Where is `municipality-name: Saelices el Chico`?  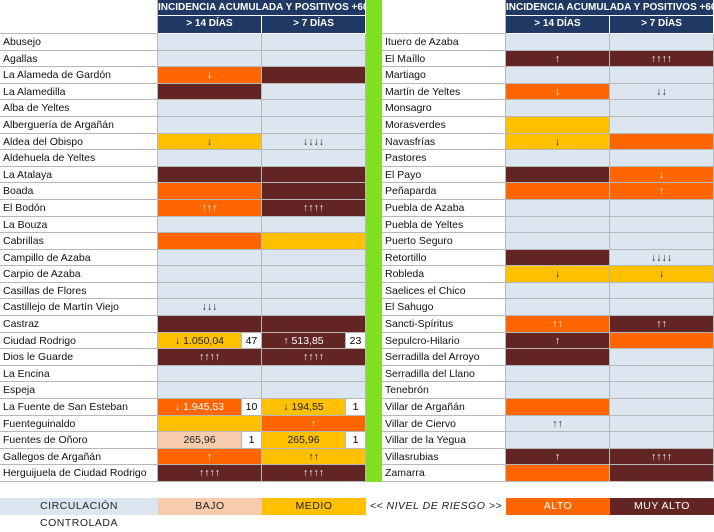
municipality-name: Saelices el Chico is located at coordinates (444, 291).